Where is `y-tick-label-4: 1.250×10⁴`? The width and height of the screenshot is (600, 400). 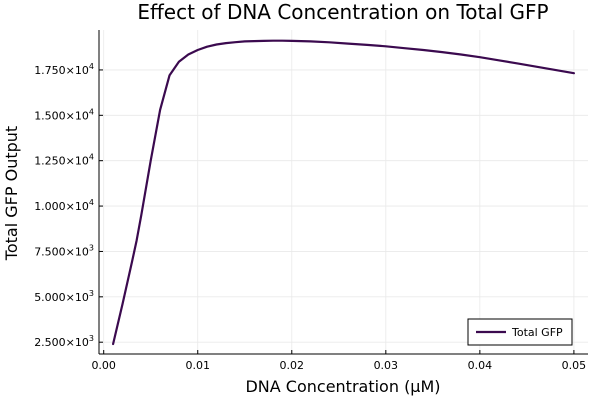
y-tick-label-4: 1.250×10⁴ is located at coordinates (64, 160).